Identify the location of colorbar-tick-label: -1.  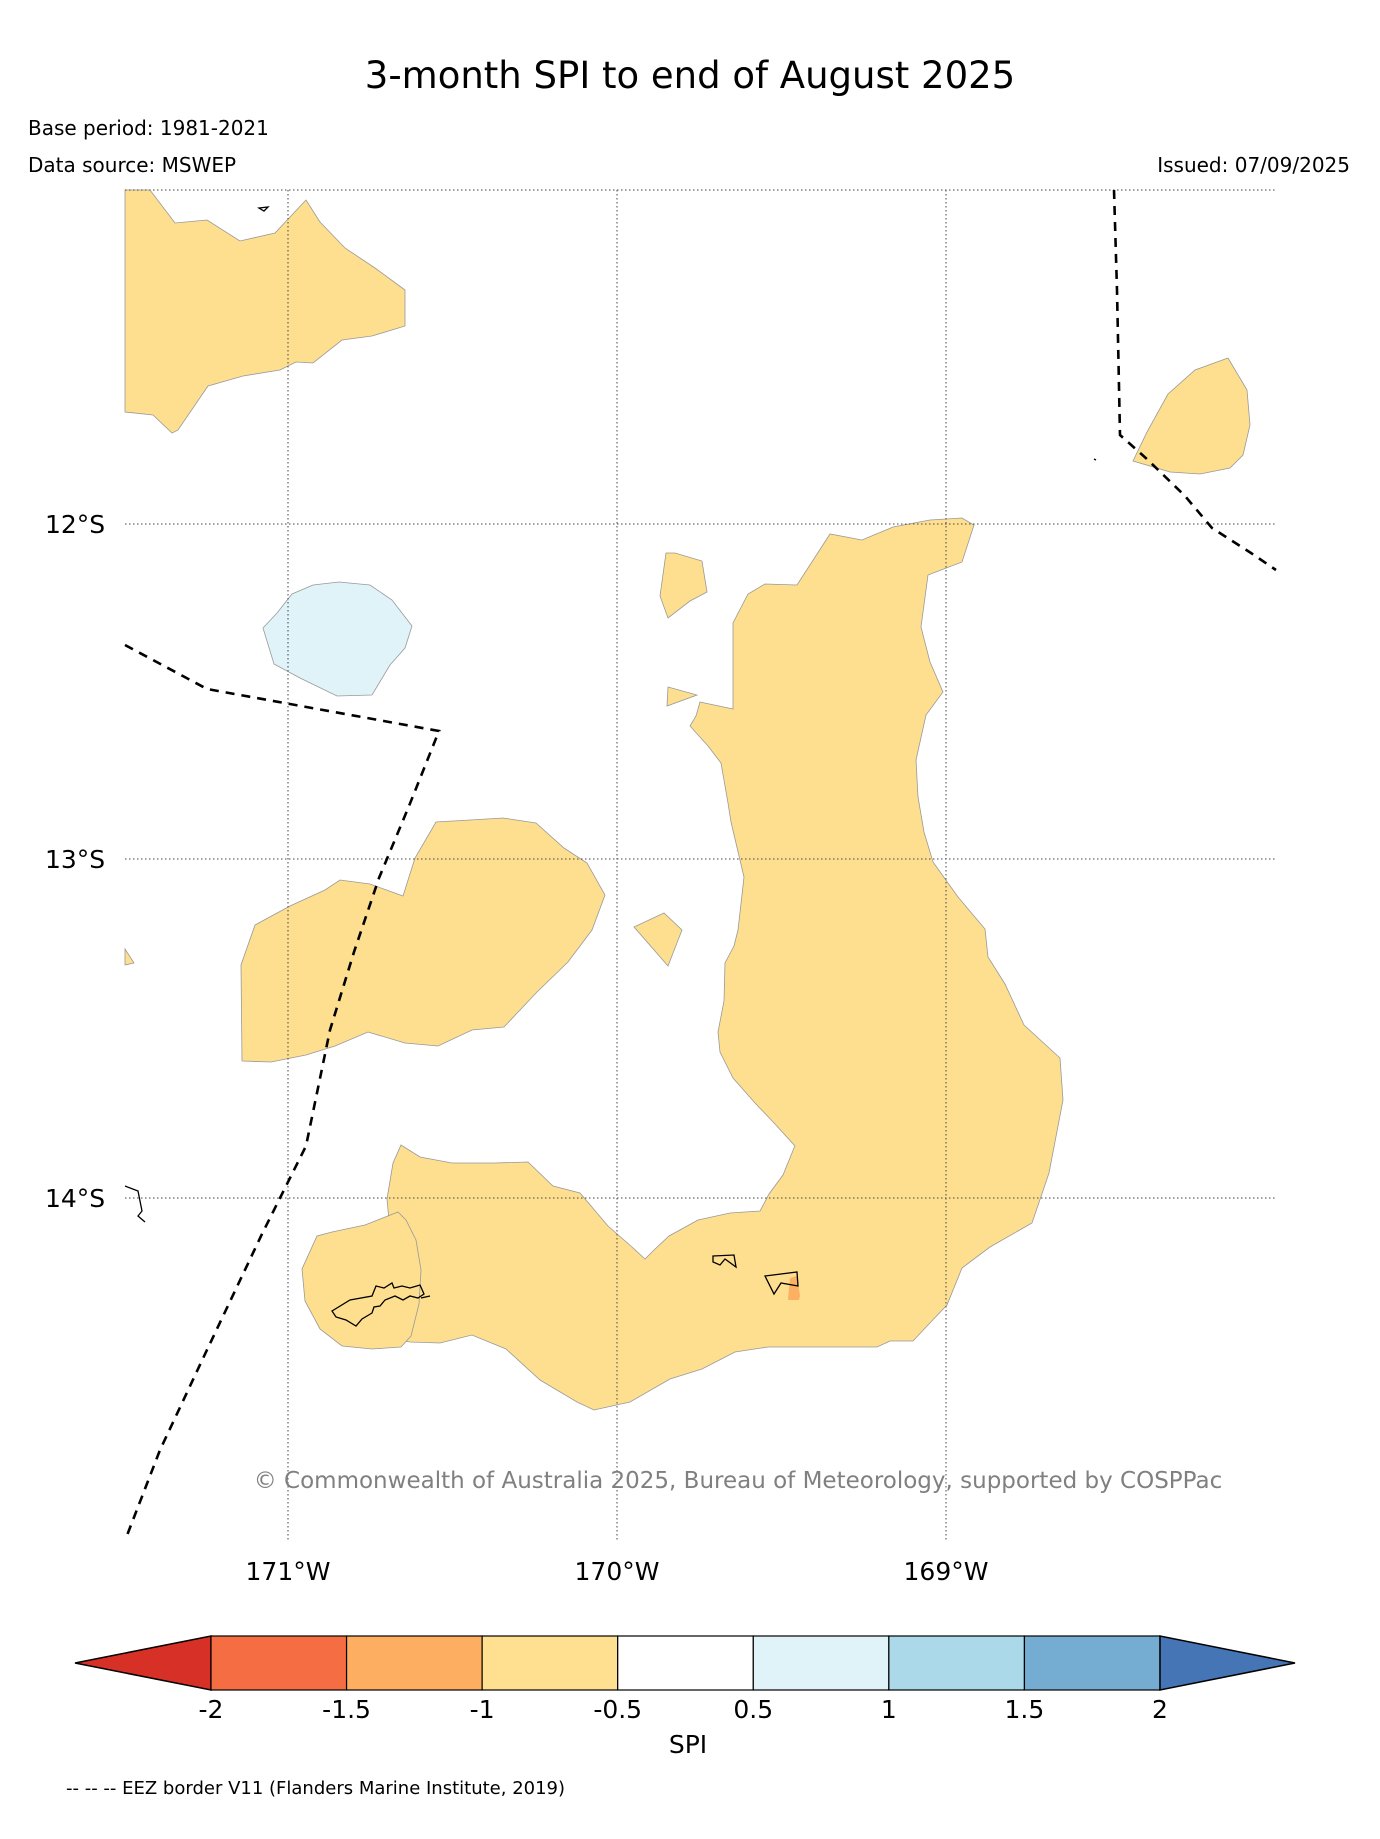
(482, 1709).